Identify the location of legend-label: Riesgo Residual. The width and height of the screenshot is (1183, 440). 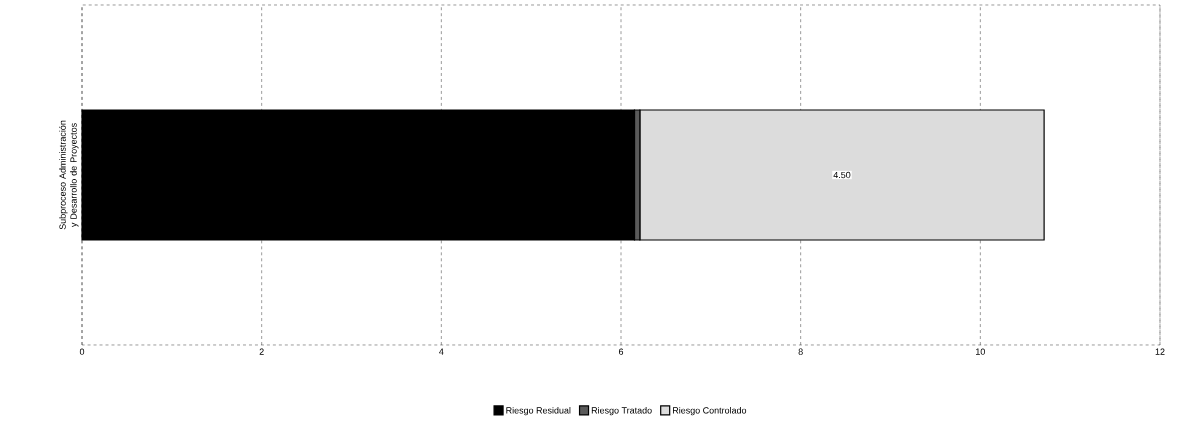
(538, 411).